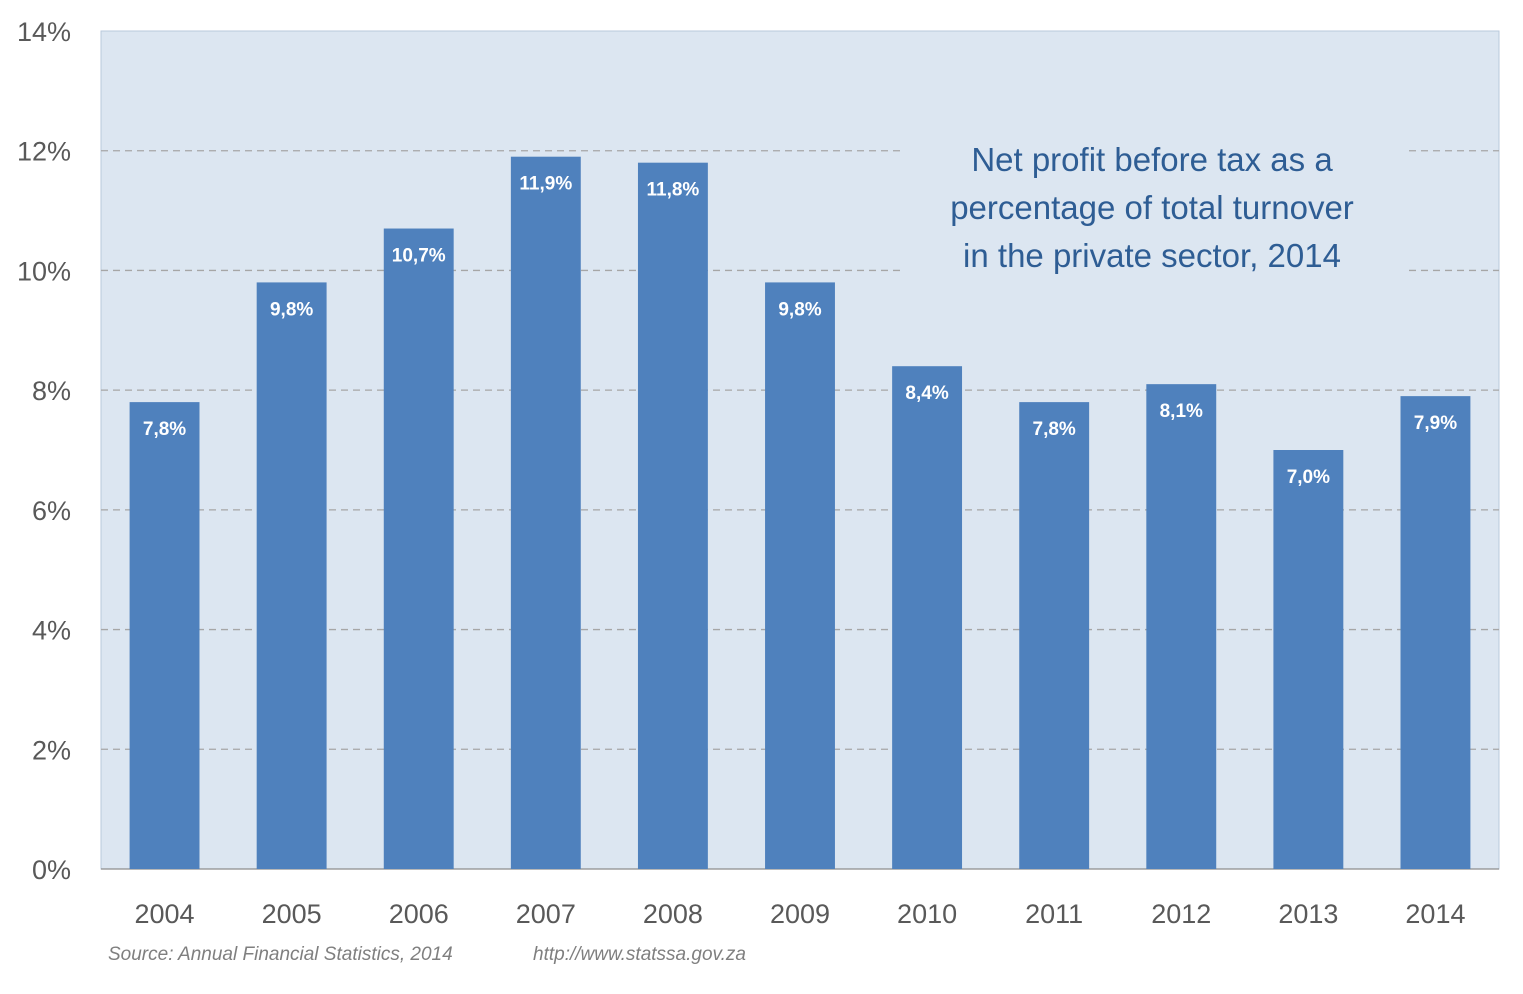 The width and height of the screenshot is (1523, 994). I want to click on y-tick-label: 10%, so click(44, 271).